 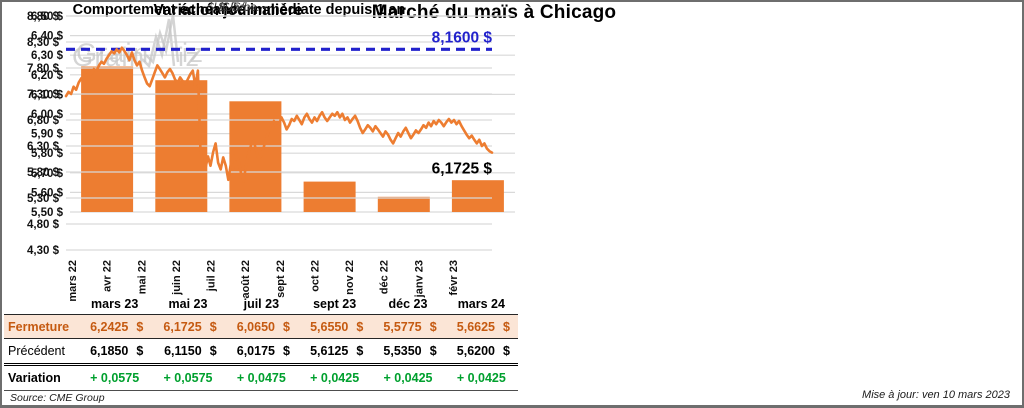 What do you see at coordinates (936, 395) in the screenshot?
I see `updated-note: Mise à jour: ven 10 mars 2023` at bounding box center [936, 395].